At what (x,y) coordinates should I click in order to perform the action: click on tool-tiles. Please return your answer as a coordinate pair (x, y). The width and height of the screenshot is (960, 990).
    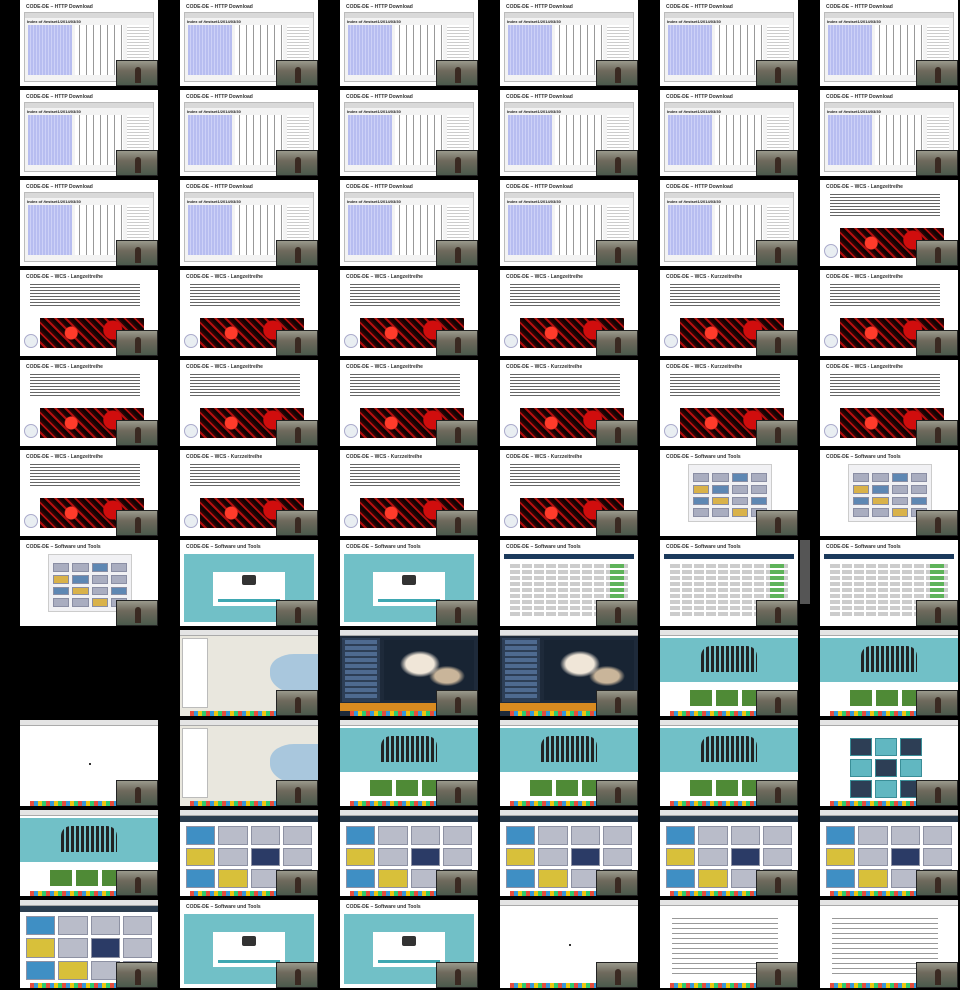
    Looking at the image, I should click on (889, 857).